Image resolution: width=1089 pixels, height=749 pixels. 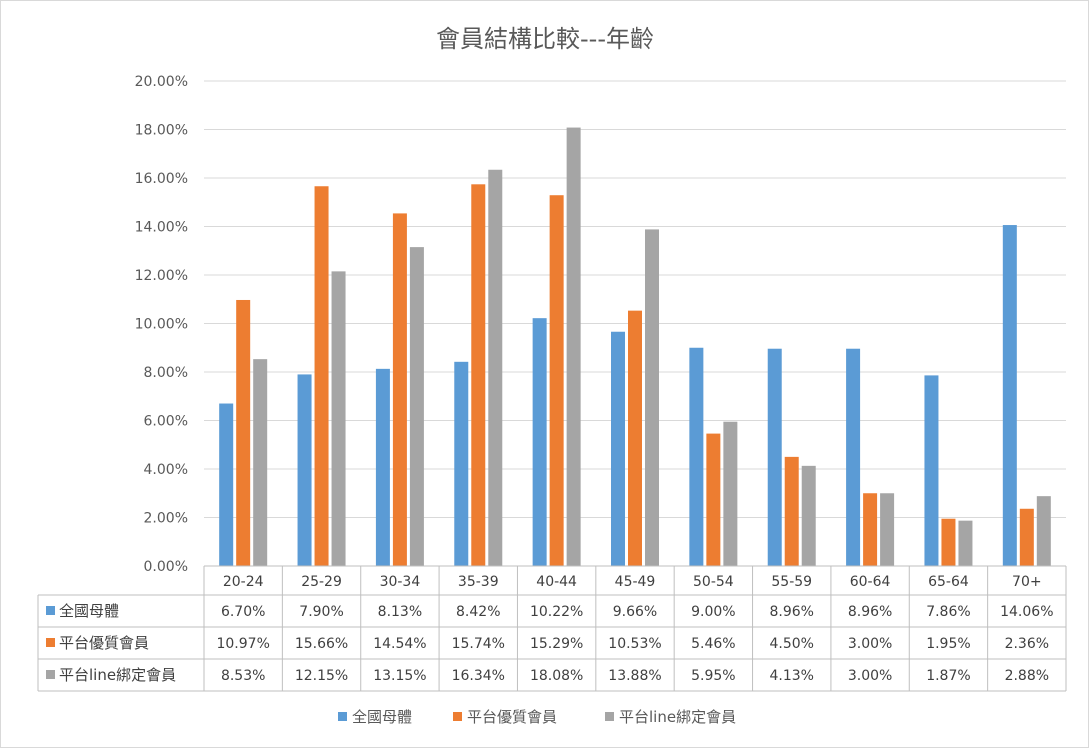 I want to click on data-cell: 10.22%, so click(x=556, y=612).